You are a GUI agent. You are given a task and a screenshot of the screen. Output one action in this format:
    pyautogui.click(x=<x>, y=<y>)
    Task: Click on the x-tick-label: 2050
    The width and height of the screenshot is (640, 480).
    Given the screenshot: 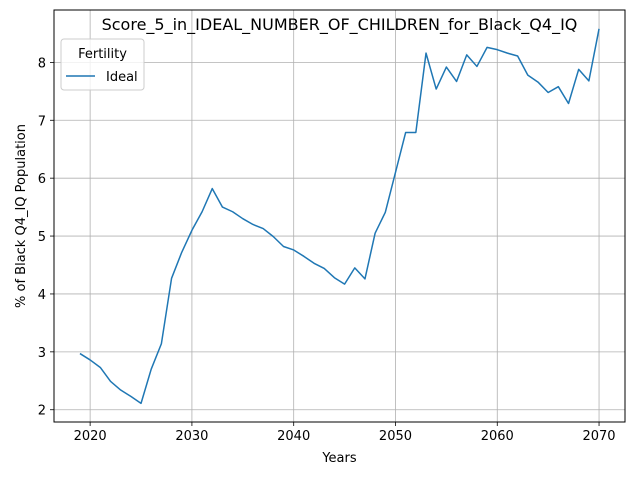 What is the action you would take?
    pyautogui.click(x=395, y=436)
    